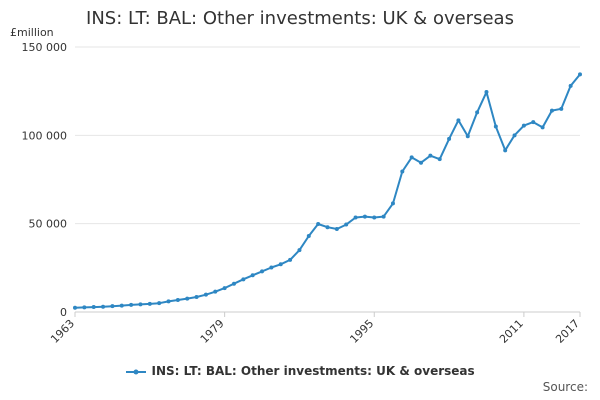 The height and width of the screenshot is (400, 600). What do you see at coordinates (136, 371) in the screenshot?
I see `legend-line-marker-icon` at bounding box center [136, 371].